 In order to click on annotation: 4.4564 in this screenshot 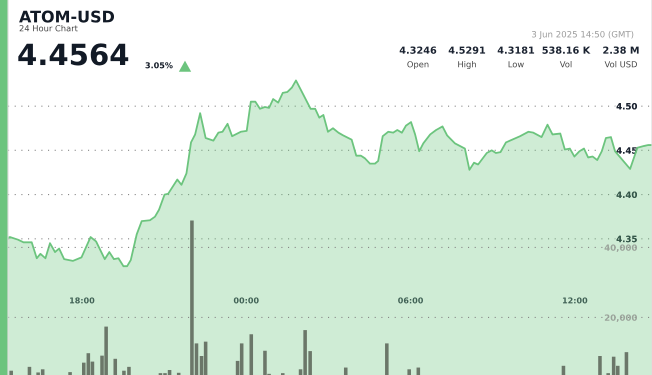, I will do `click(73, 54)`.